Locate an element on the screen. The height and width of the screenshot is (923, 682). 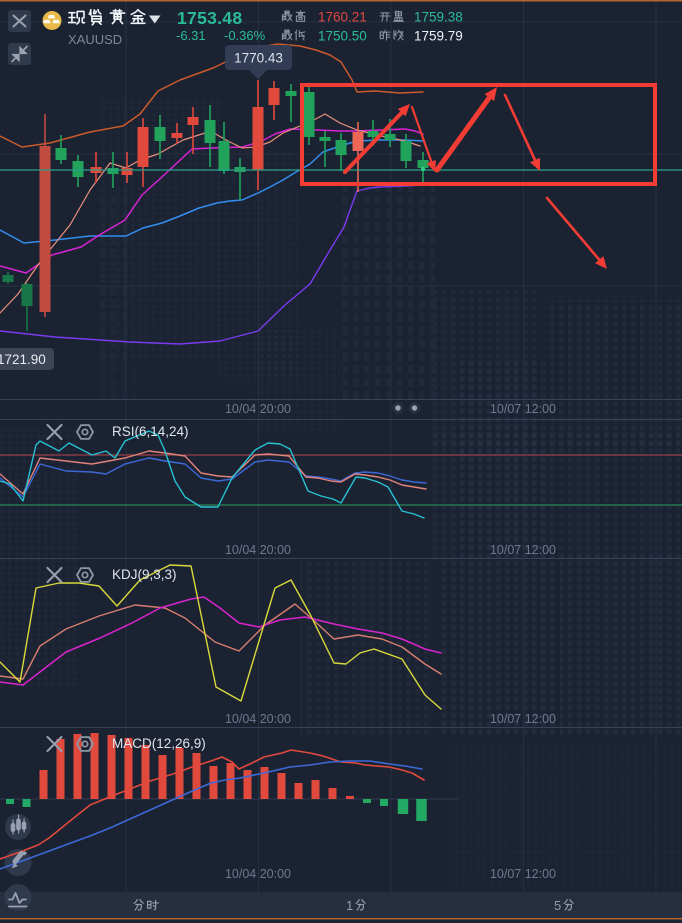
svg-text: 1759.38 is located at coordinates (438, 17).